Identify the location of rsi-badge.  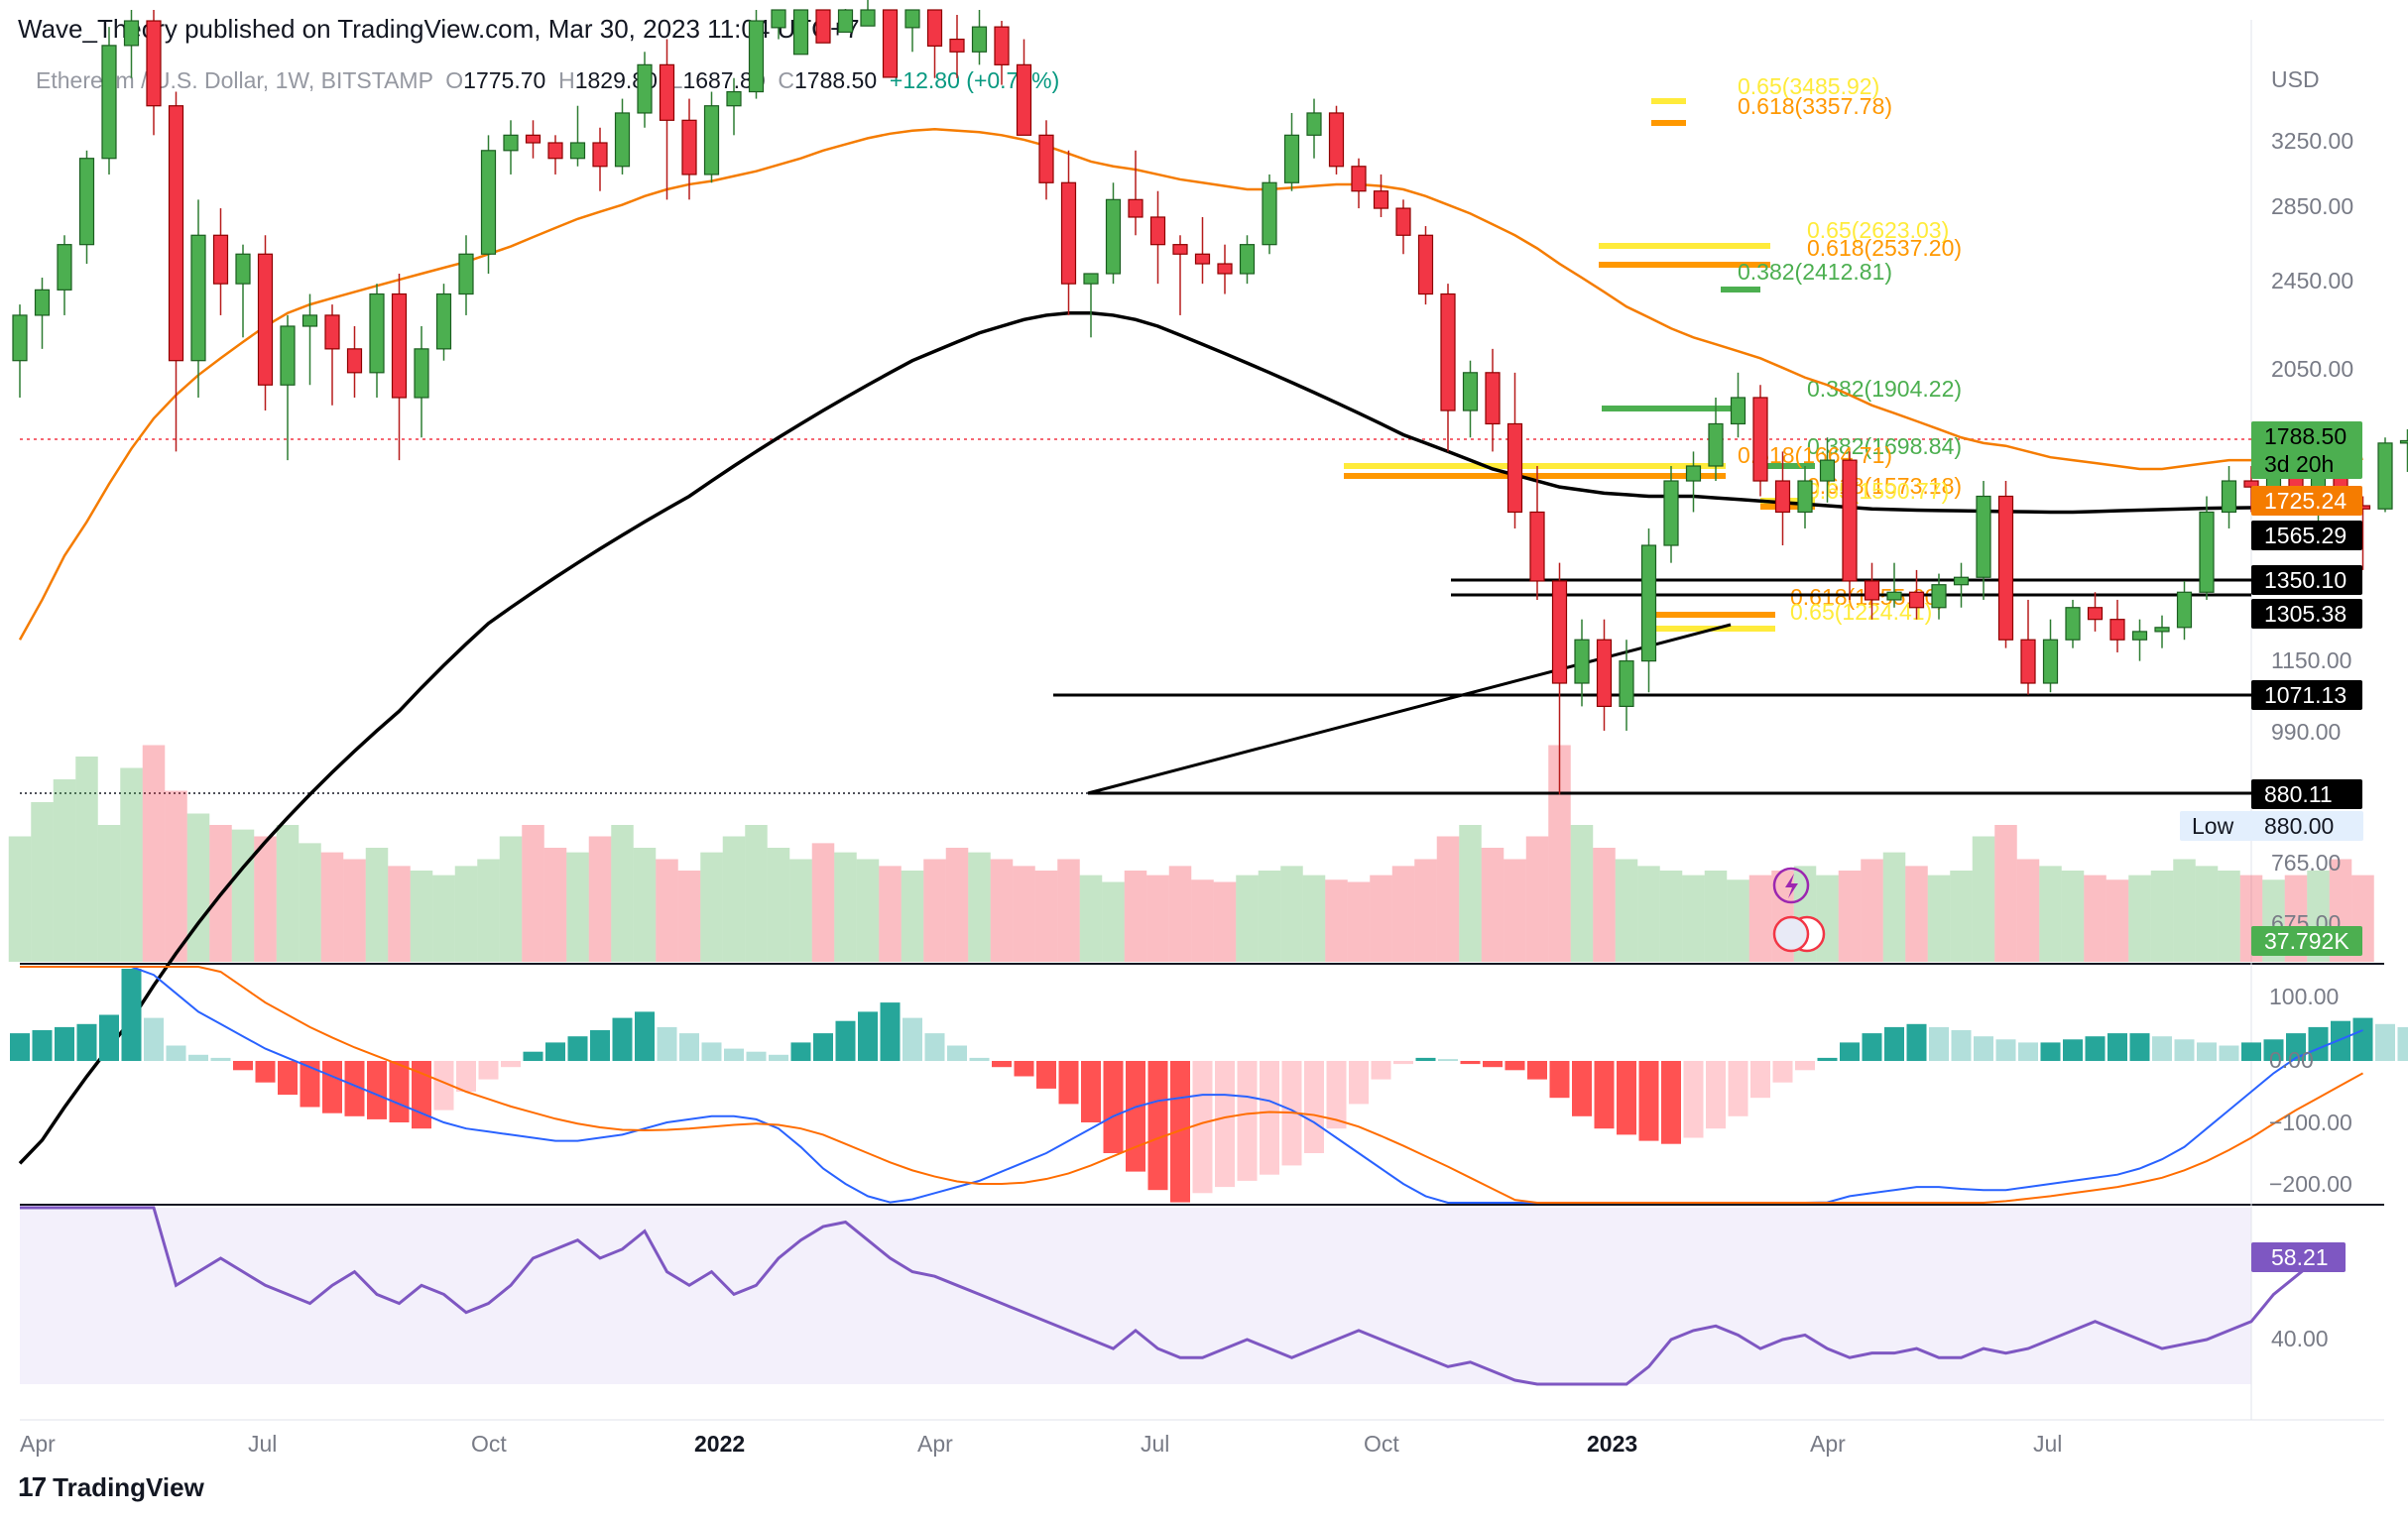
(2298, 1257).